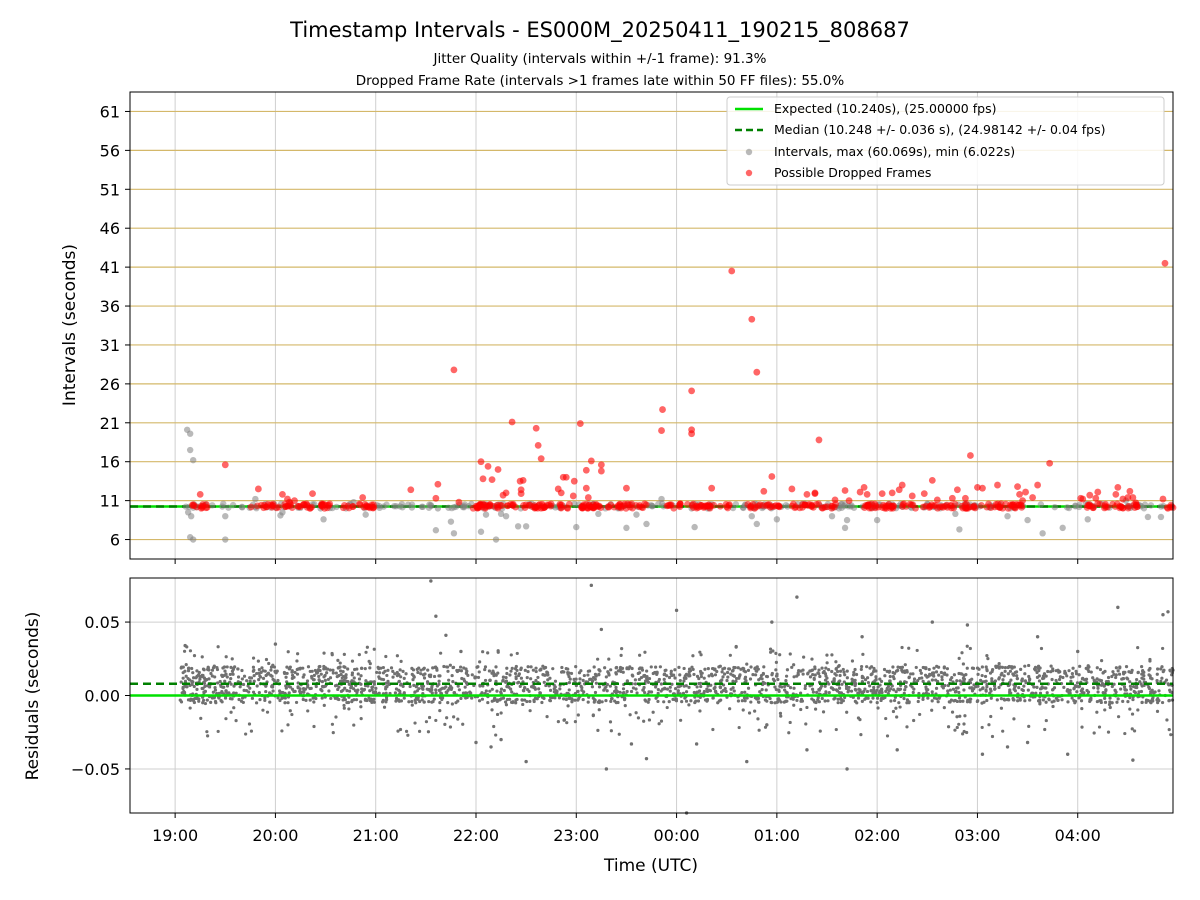 This screenshot has width=1200, height=900. I want to click on legend-expected-label: Expected (10.240s), (25.00000 fps), so click(885, 108).